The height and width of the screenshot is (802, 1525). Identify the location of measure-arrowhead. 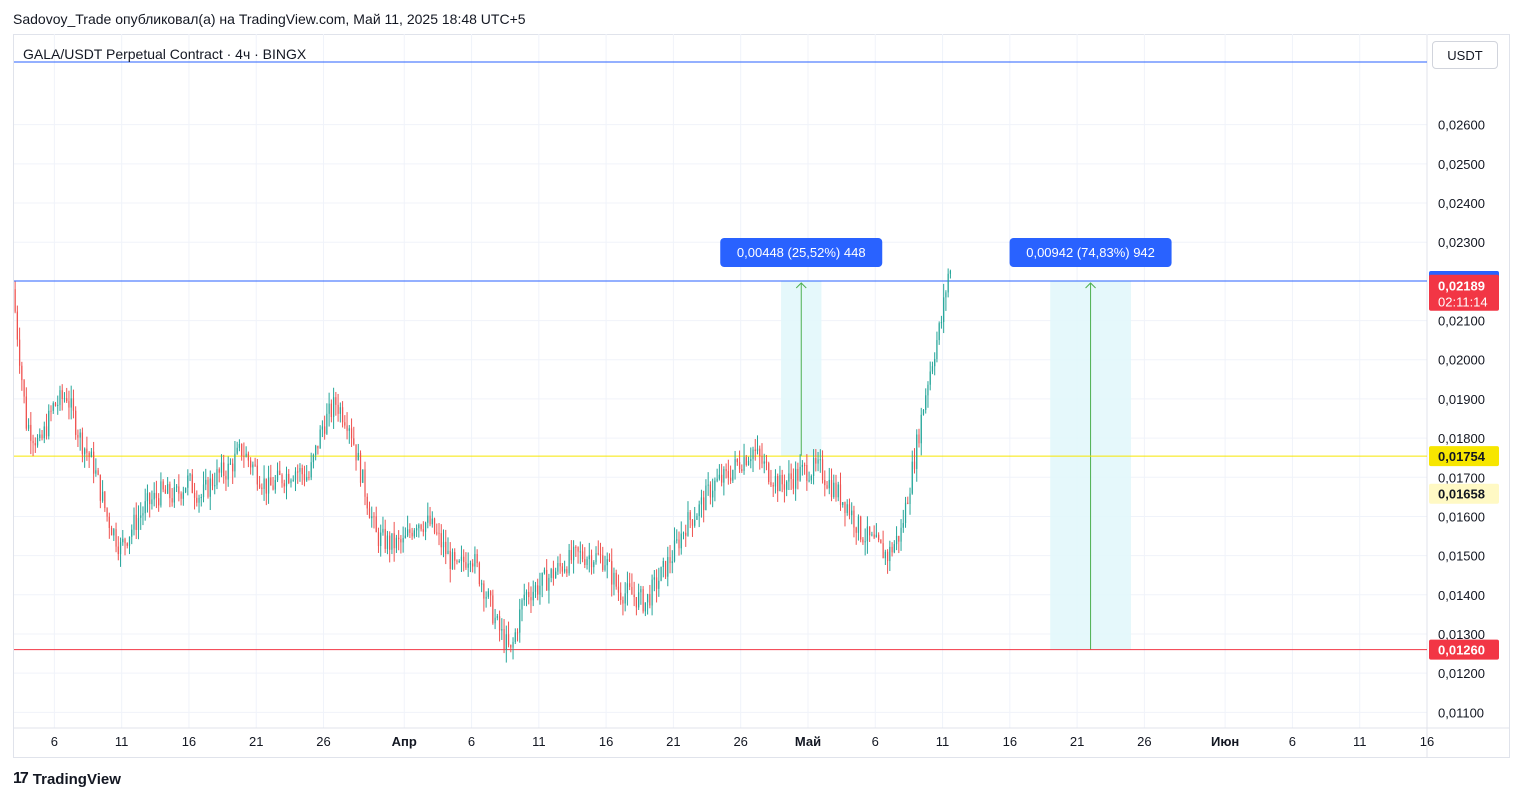
(801, 285).